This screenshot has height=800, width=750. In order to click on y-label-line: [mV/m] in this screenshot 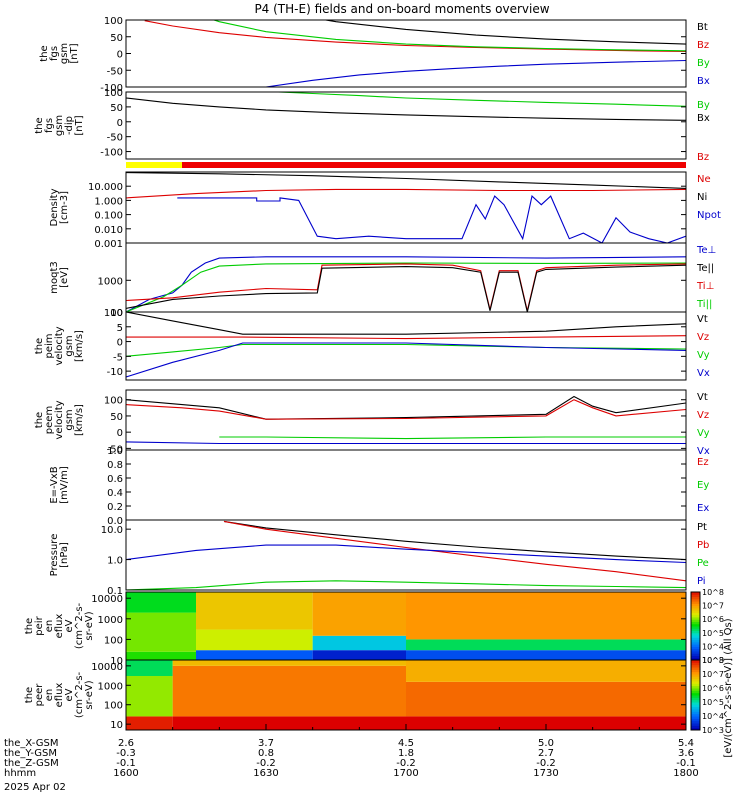, I will do `click(64, 485)`.